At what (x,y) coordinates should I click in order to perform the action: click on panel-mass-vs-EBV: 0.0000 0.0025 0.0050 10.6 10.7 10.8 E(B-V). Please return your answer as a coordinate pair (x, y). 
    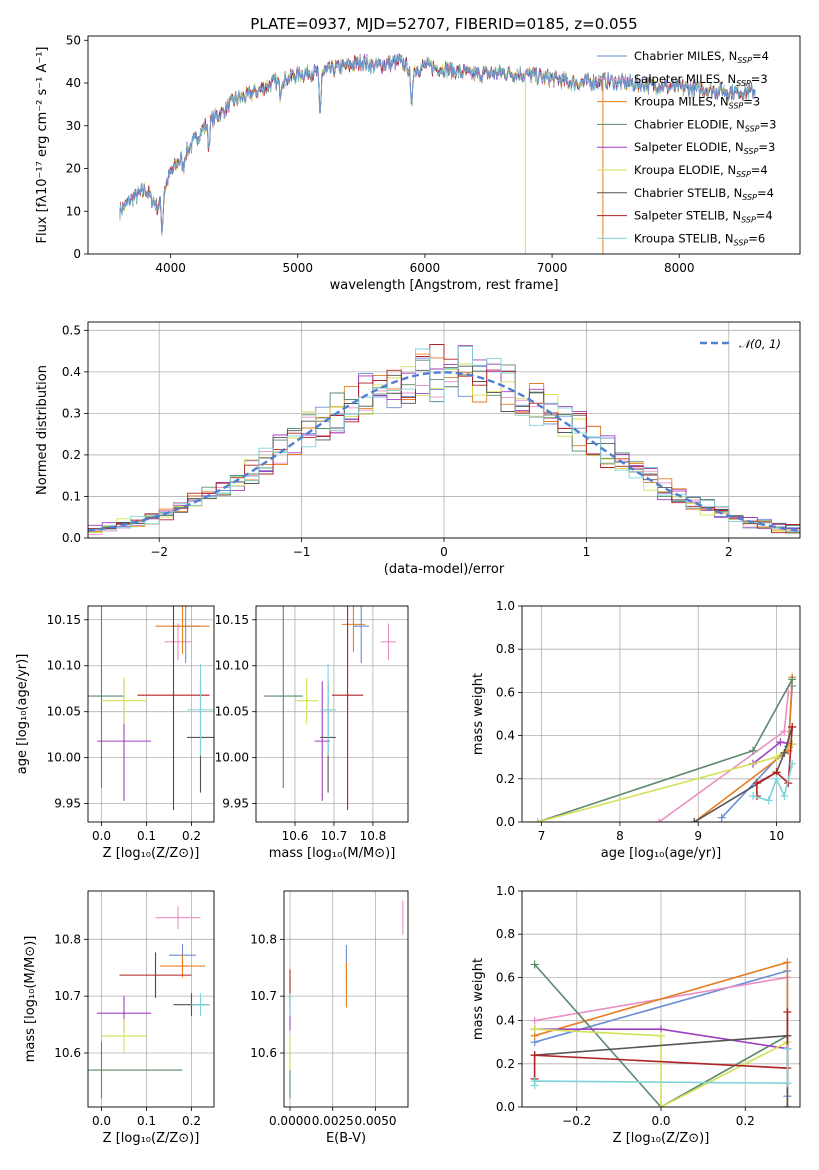
    Looking at the image, I should click on (329, 1018).